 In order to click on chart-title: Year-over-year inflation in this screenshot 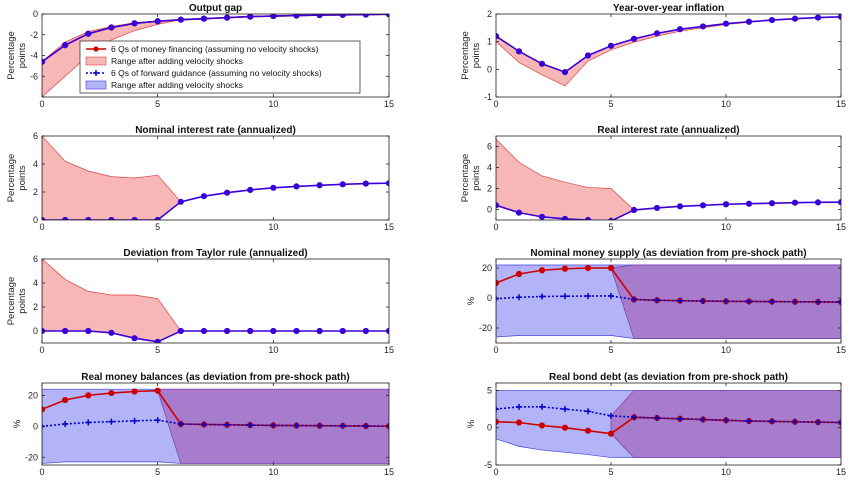, I will do `click(668, 8)`.